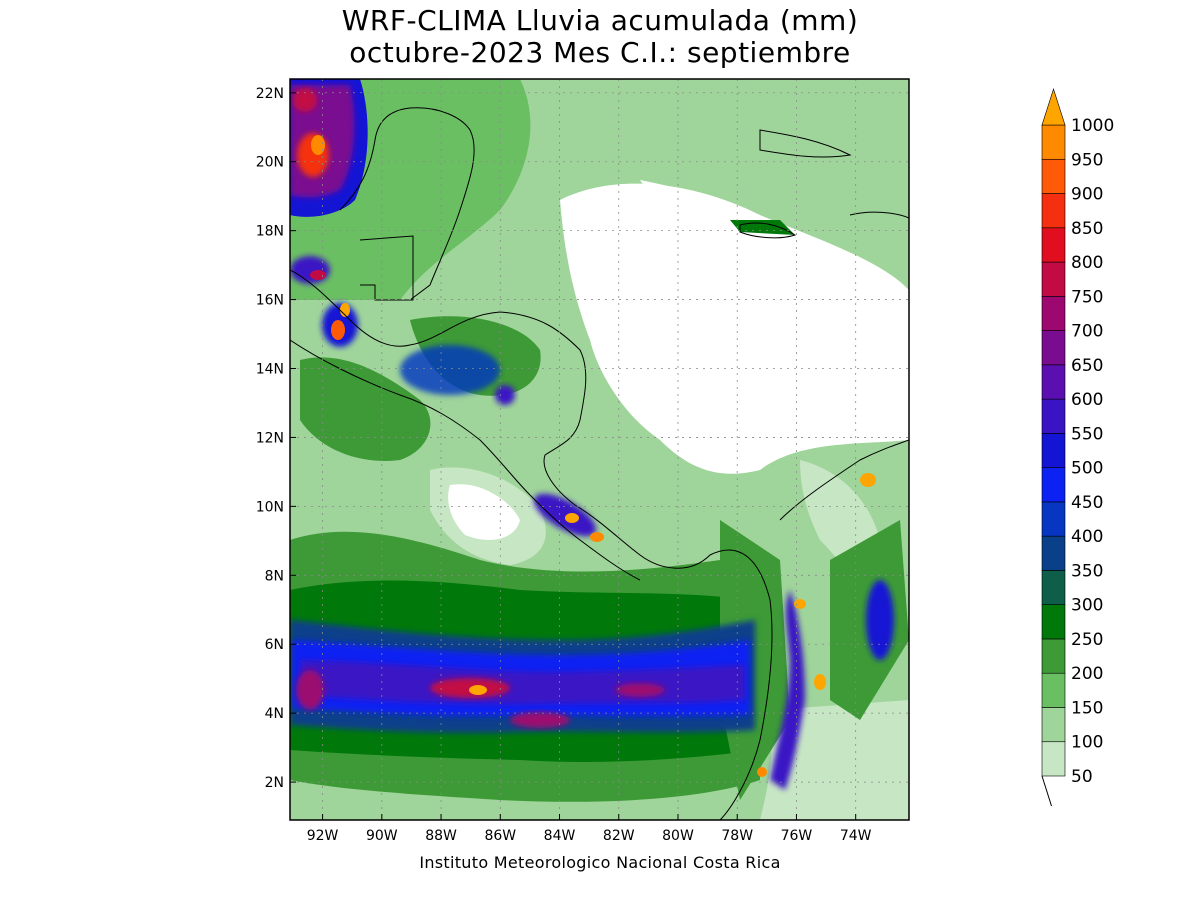  Describe the element at coordinates (274, 783) in the screenshot. I see `lat-tick-label: 2N` at that location.